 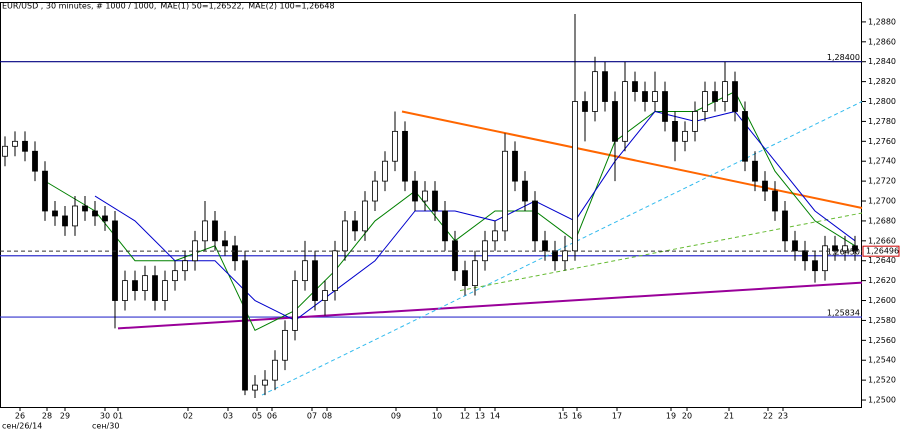 I want to click on y-tick-label: 1,2720, so click(x=882, y=181).